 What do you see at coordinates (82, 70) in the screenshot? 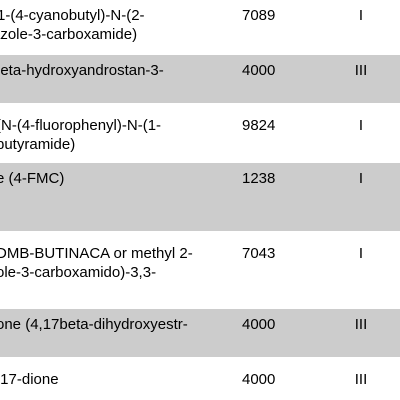
I see `substance-name-line: beta-hydroxyandrostan-3-` at bounding box center [82, 70].